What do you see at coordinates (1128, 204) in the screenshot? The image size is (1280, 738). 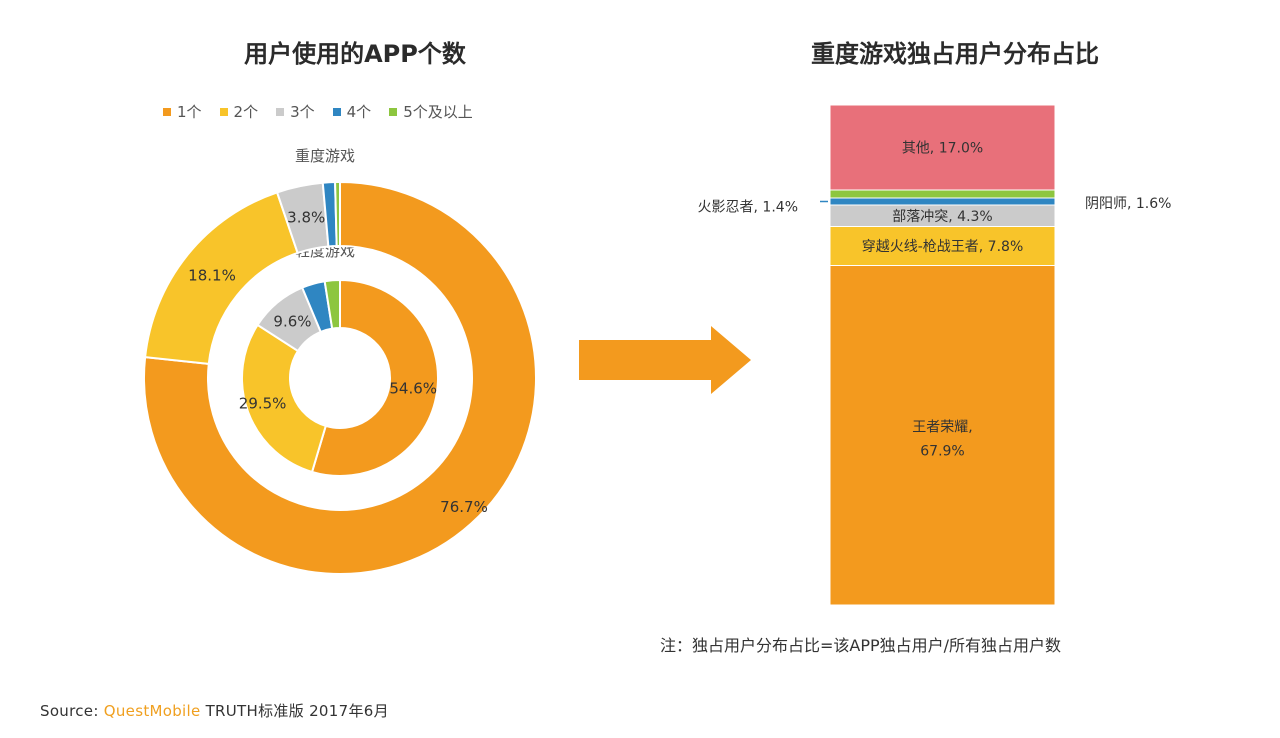 I see `bar-segment-callout-label: 阴阳师, 1.6%` at bounding box center [1128, 204].